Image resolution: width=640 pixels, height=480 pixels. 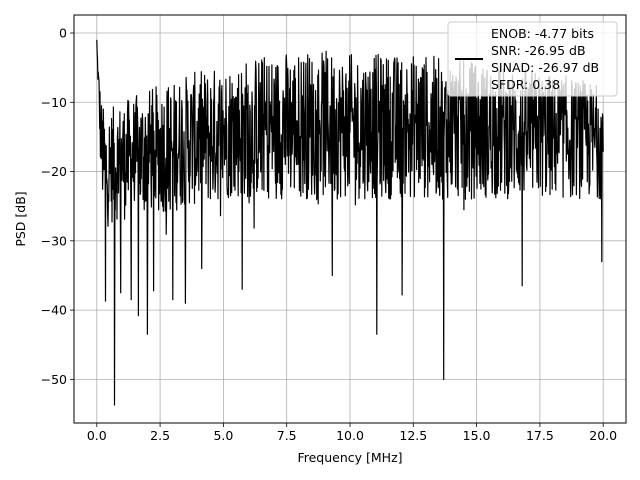 I want to click on x-tick-label: 20.0, so click(x=603, y=435).